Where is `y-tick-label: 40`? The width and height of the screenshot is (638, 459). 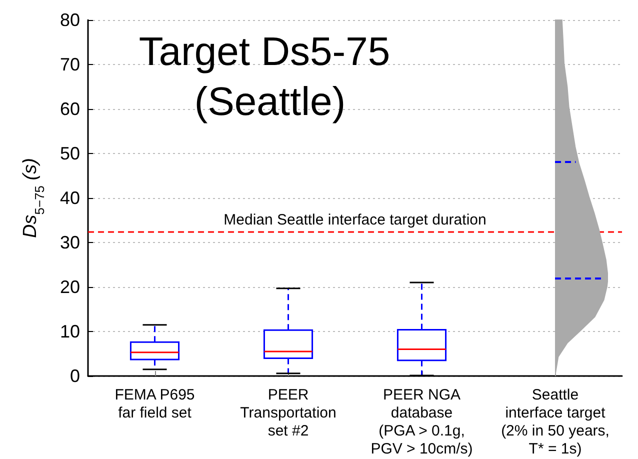
y-tick-label: 40 is located at coordinates (70, 198).